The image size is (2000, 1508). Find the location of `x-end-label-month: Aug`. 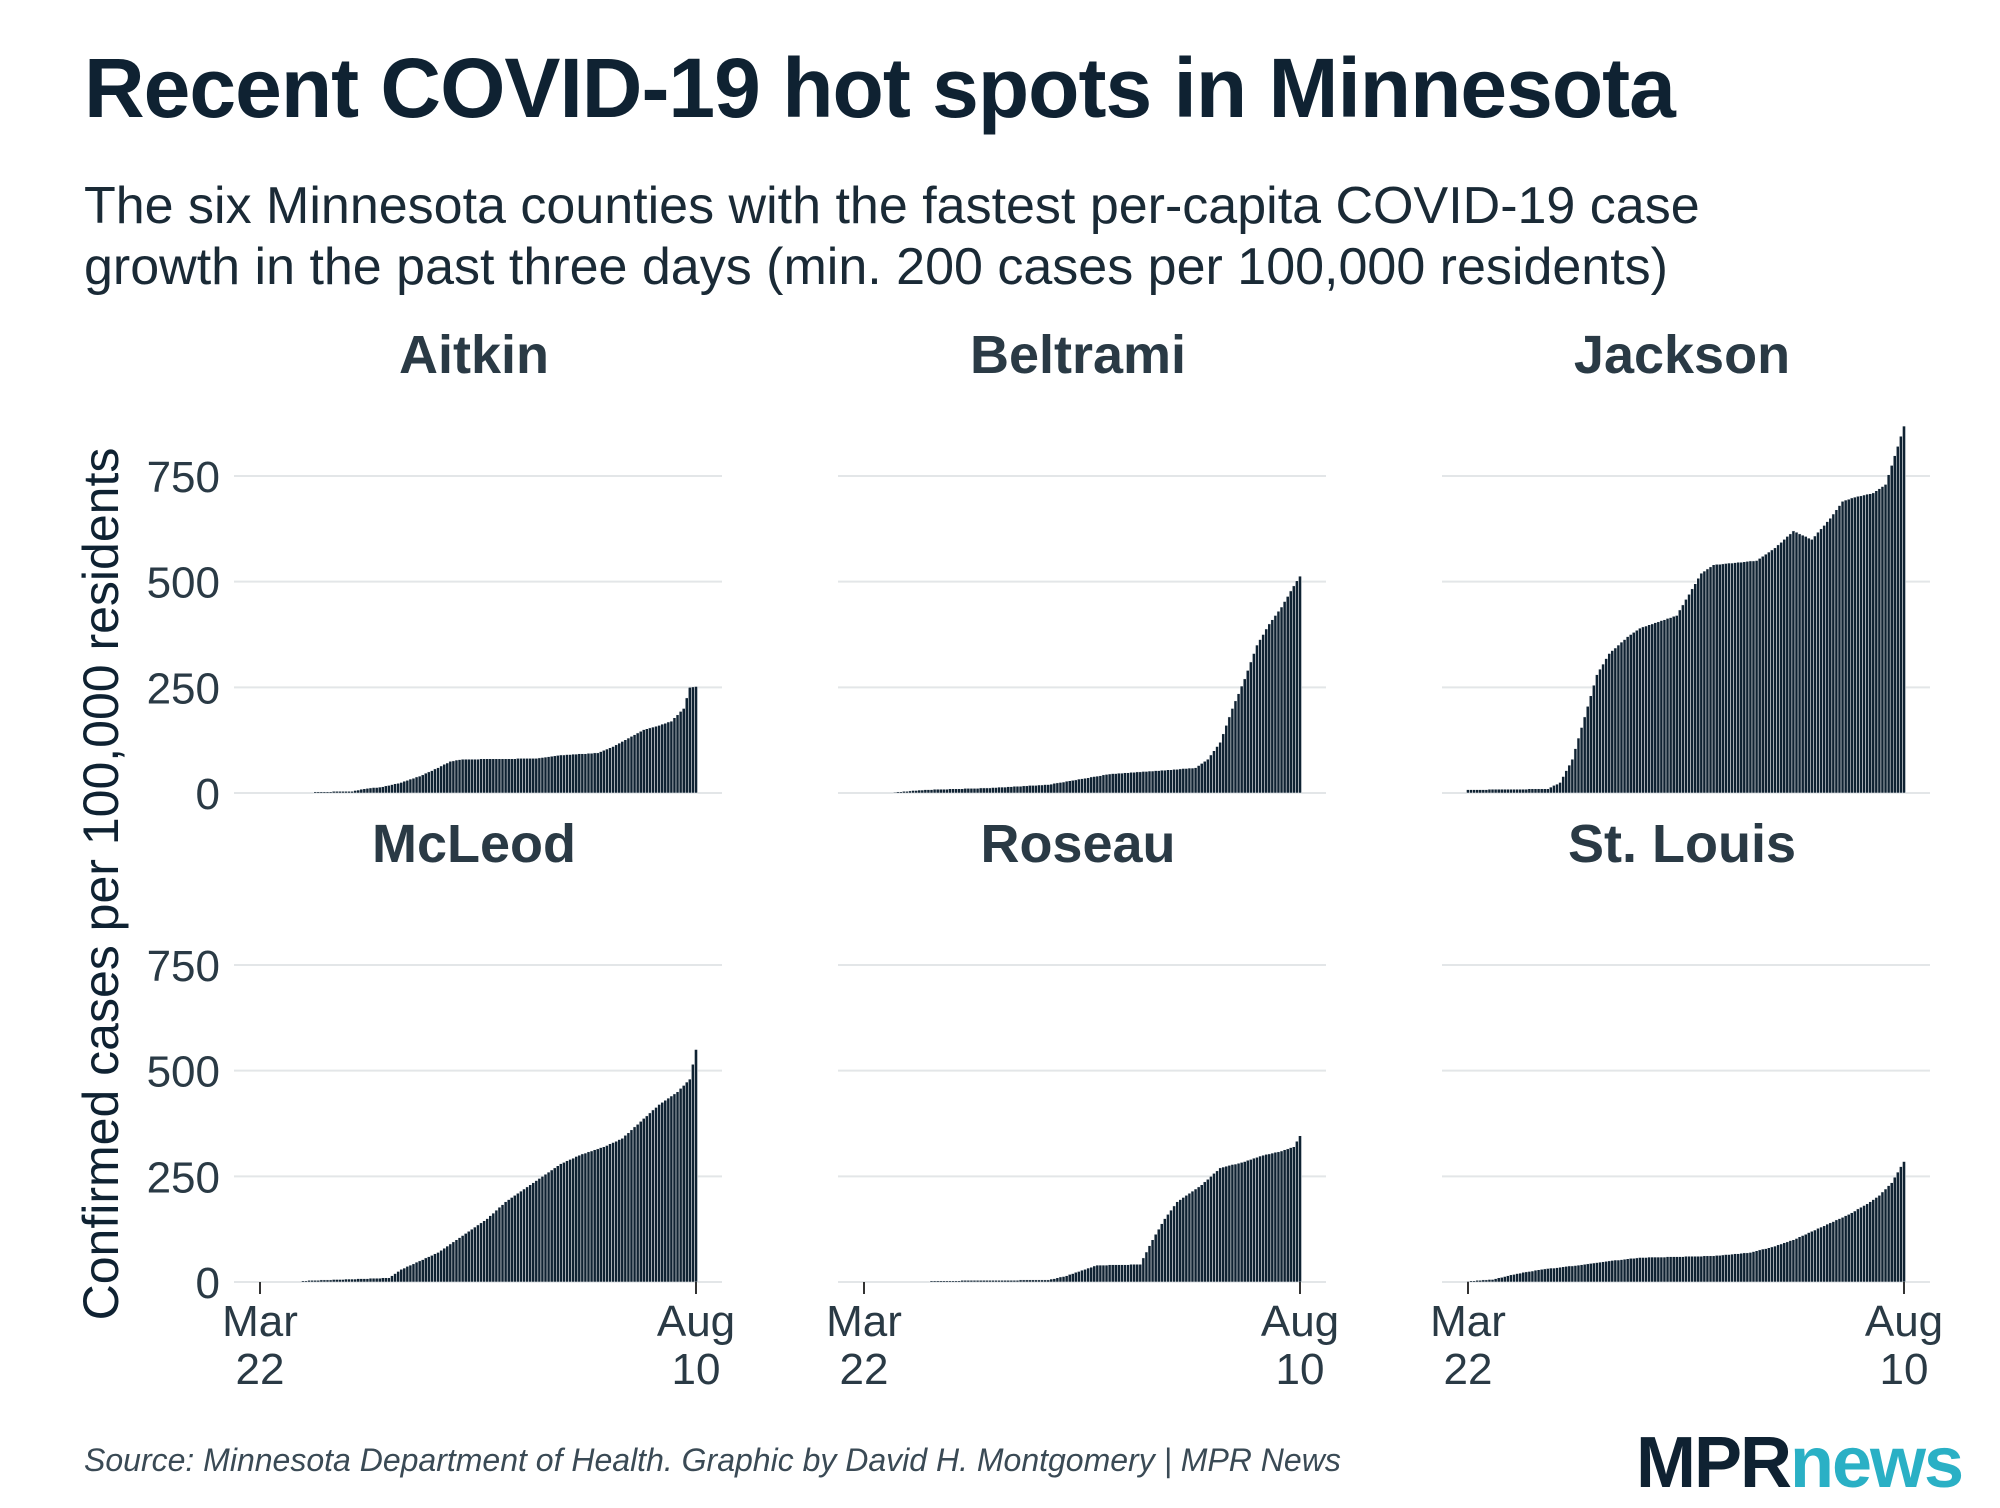

x-end-label-month: Aug is located at coordinates (1904, 1321).